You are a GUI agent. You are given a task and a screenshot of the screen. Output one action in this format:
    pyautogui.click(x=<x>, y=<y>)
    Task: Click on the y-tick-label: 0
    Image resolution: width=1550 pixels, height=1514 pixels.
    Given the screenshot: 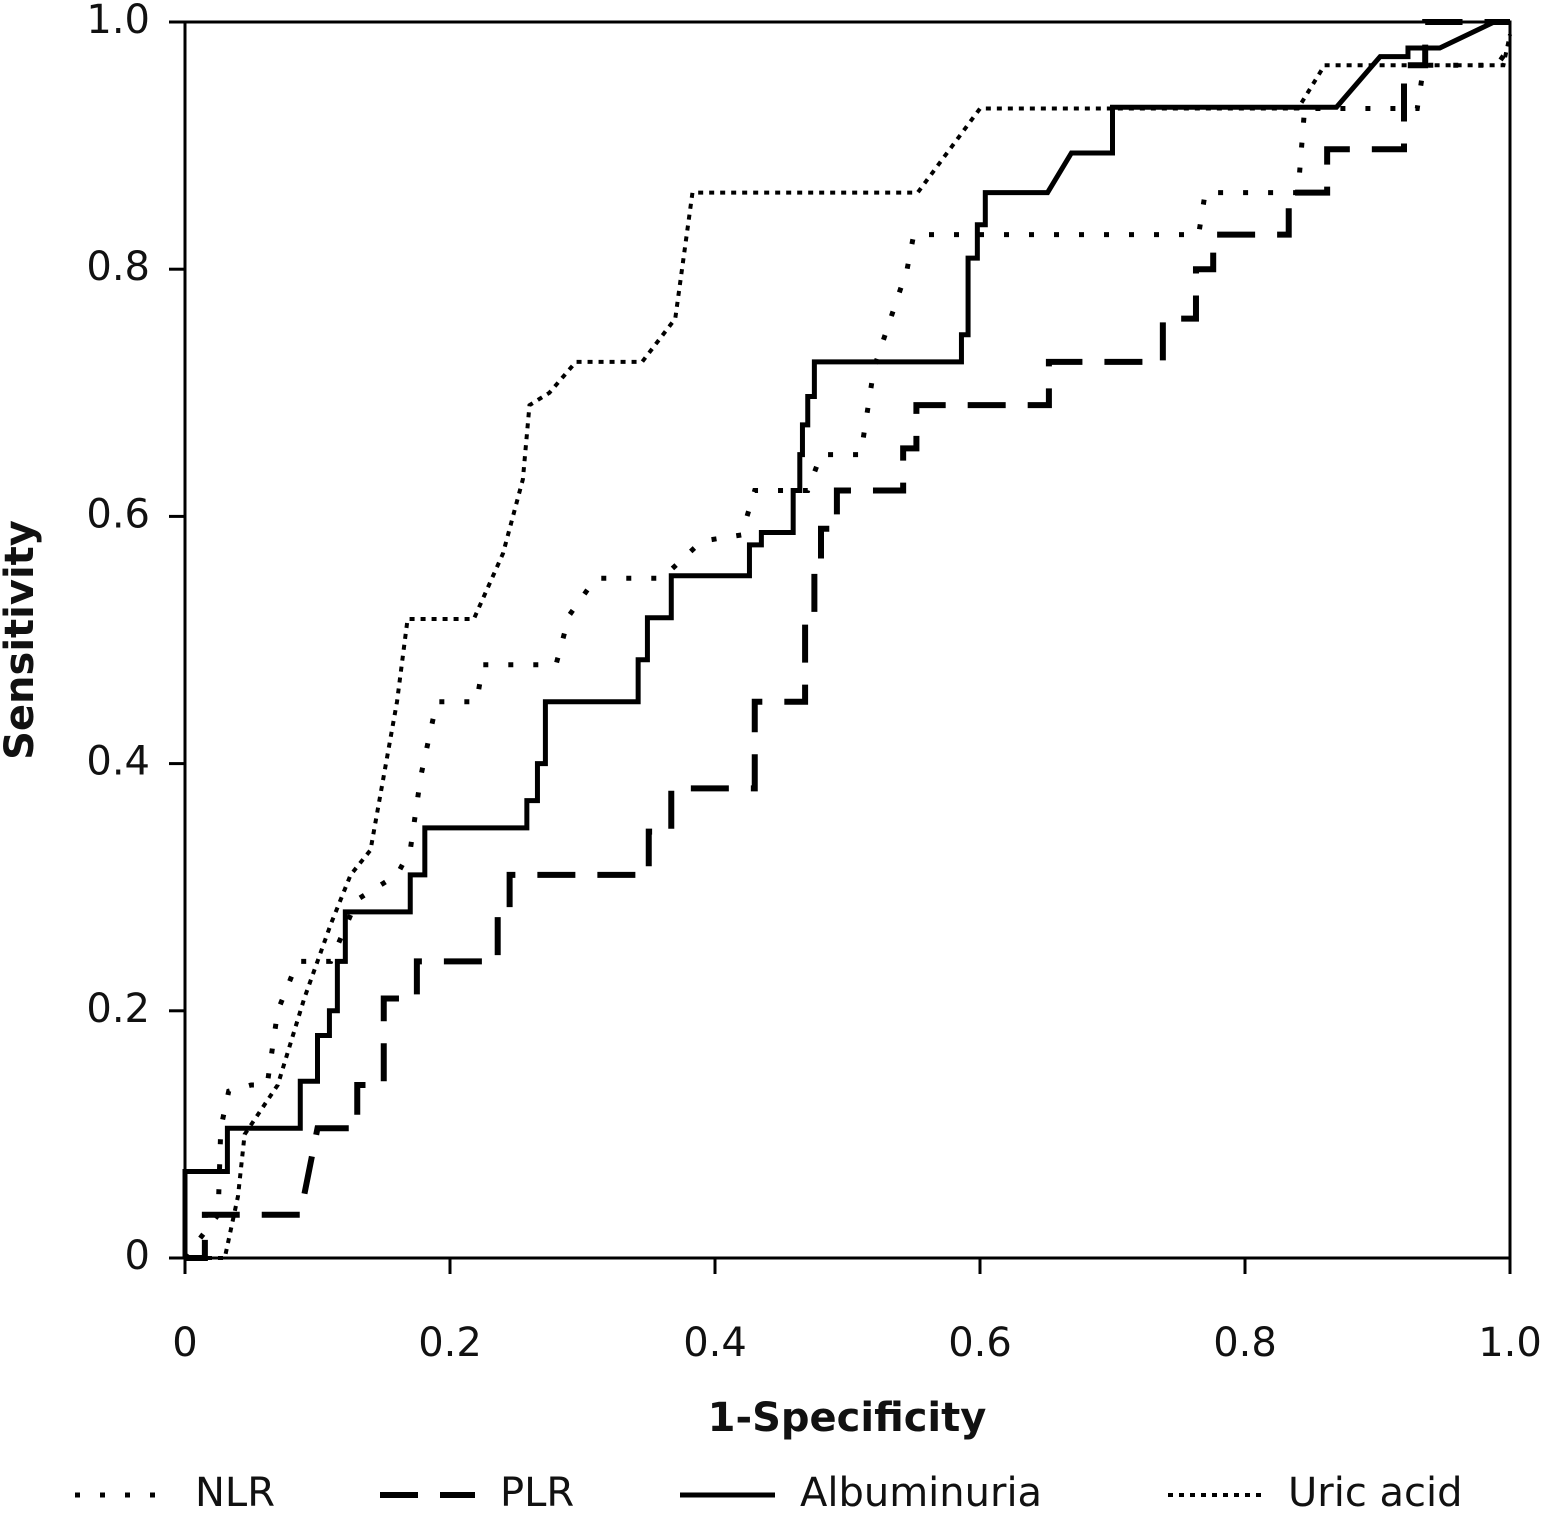 What is the action you would take?
    pyautogui.click(x=137, y=1256)
    